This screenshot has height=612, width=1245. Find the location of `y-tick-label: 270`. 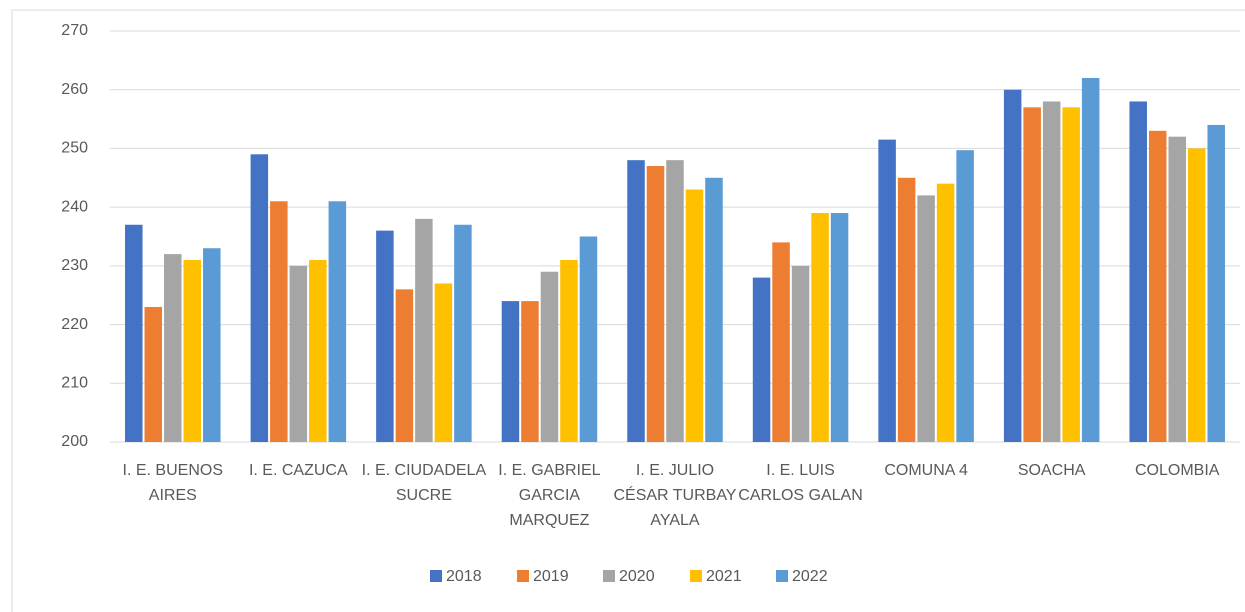

y-tick-label: 270 is located at coordinates (74, 30).